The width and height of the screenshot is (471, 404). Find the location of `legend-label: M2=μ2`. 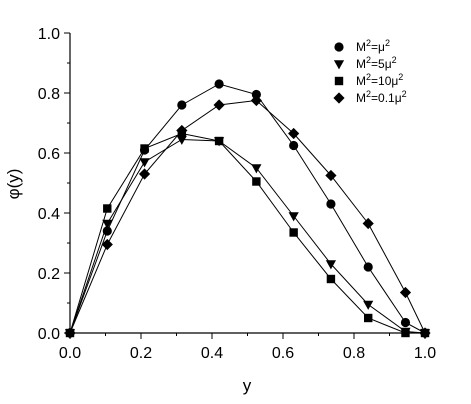

legend-label: M2=μ2 is located at coordinates (373, 46).